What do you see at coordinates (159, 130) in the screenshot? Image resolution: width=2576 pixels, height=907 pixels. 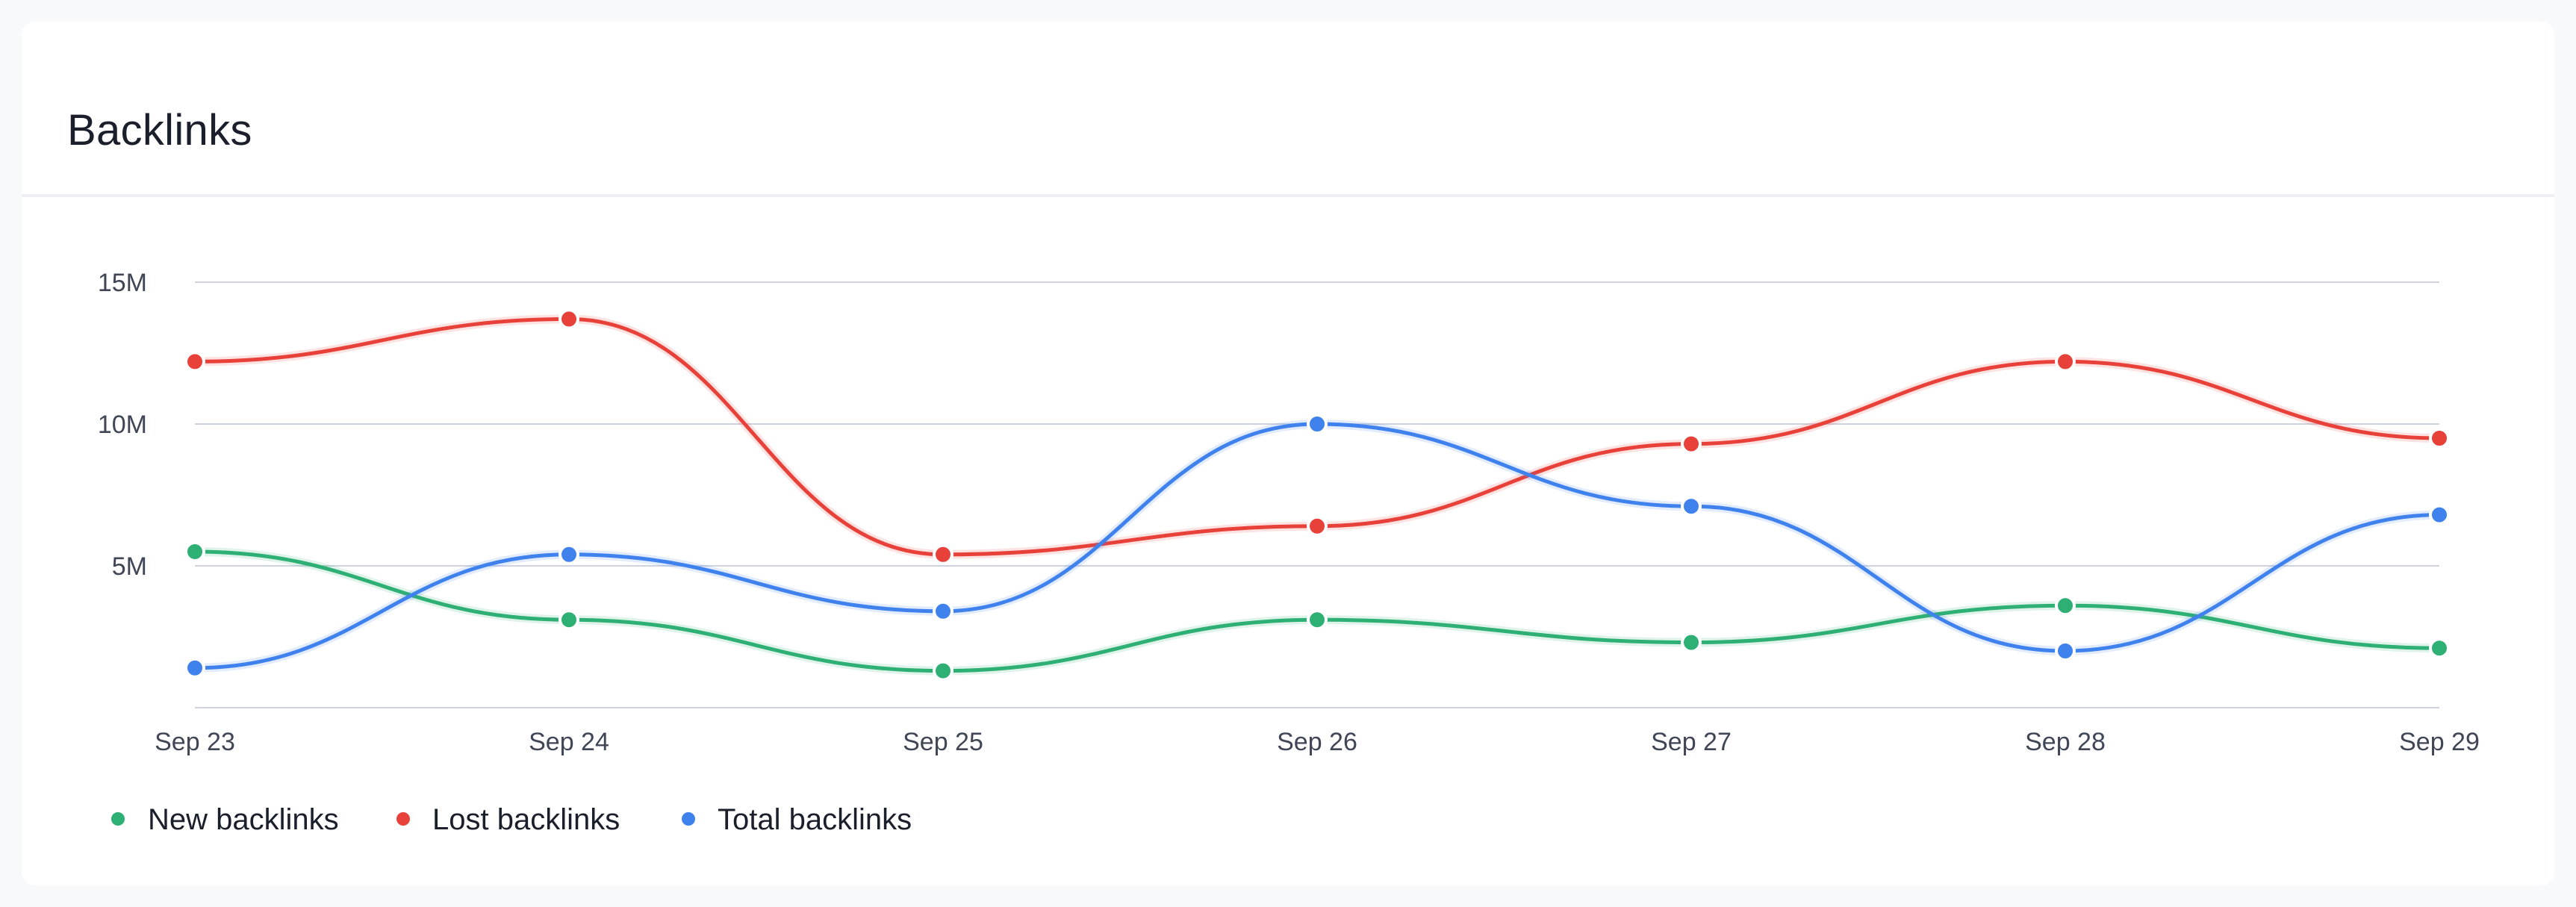 I see `card-title: Backlinks` at bounding box center [159, 130].